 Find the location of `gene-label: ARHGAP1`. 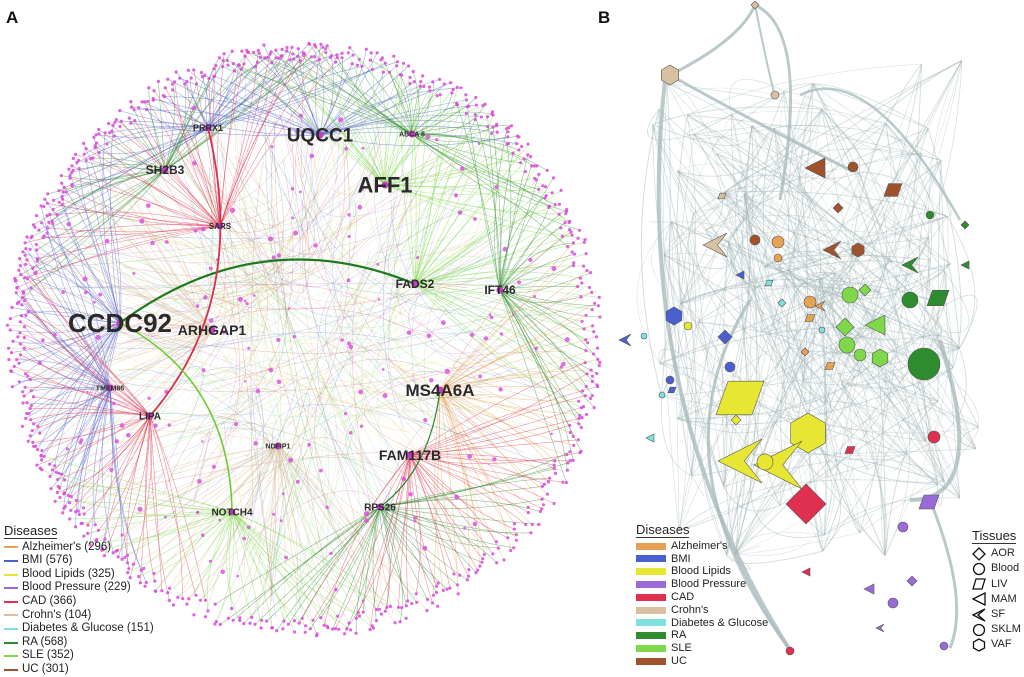

gene-label: ARHGAP1 is located at coordinates (212, 330).